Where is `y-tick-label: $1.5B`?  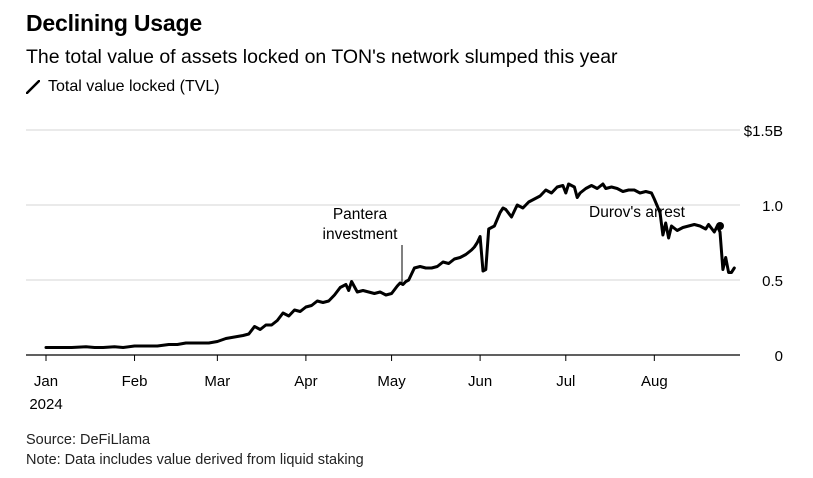 y-tick-label: $1.5B is located at coordinates (763, 131).